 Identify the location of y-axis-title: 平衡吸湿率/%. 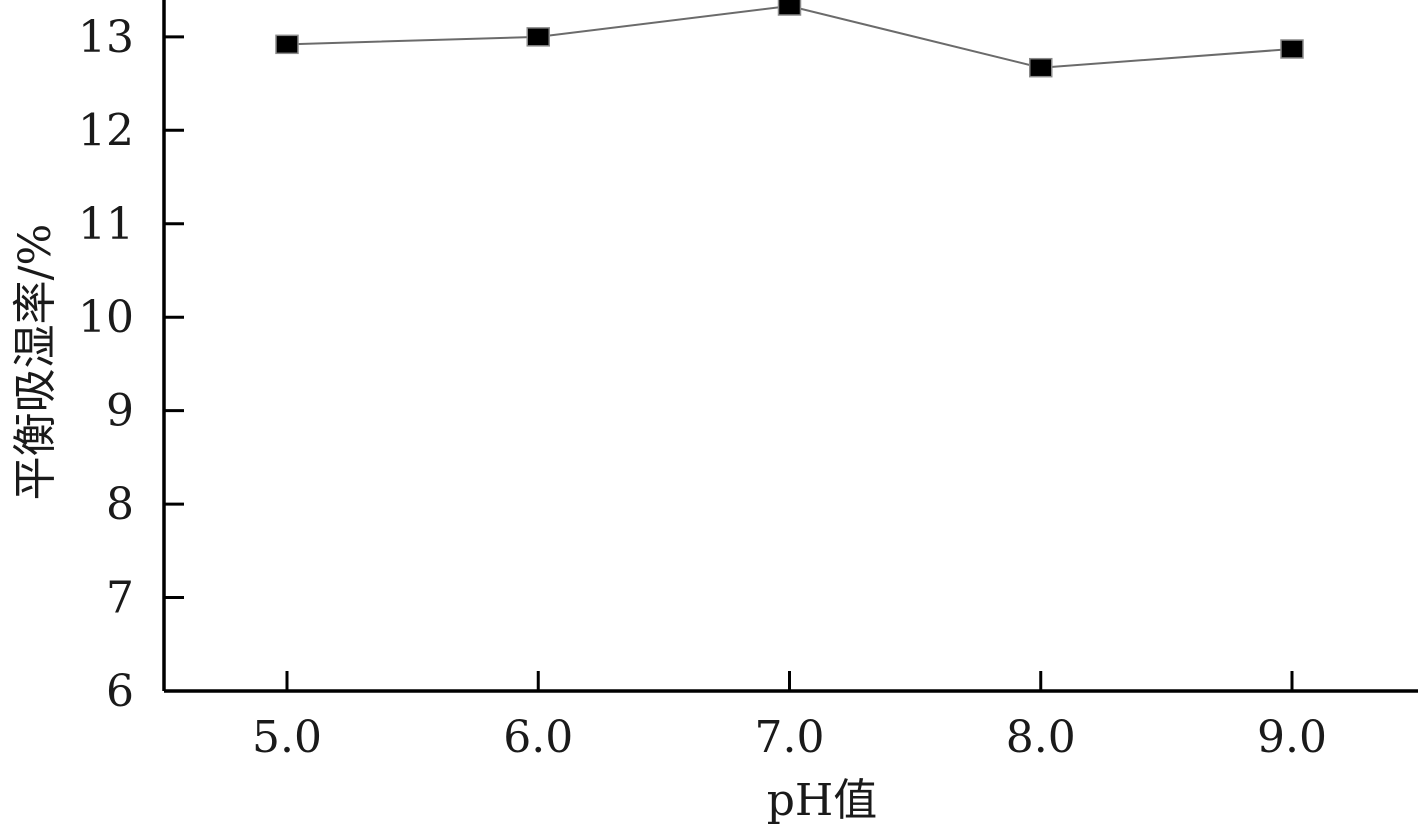
(35, 362).